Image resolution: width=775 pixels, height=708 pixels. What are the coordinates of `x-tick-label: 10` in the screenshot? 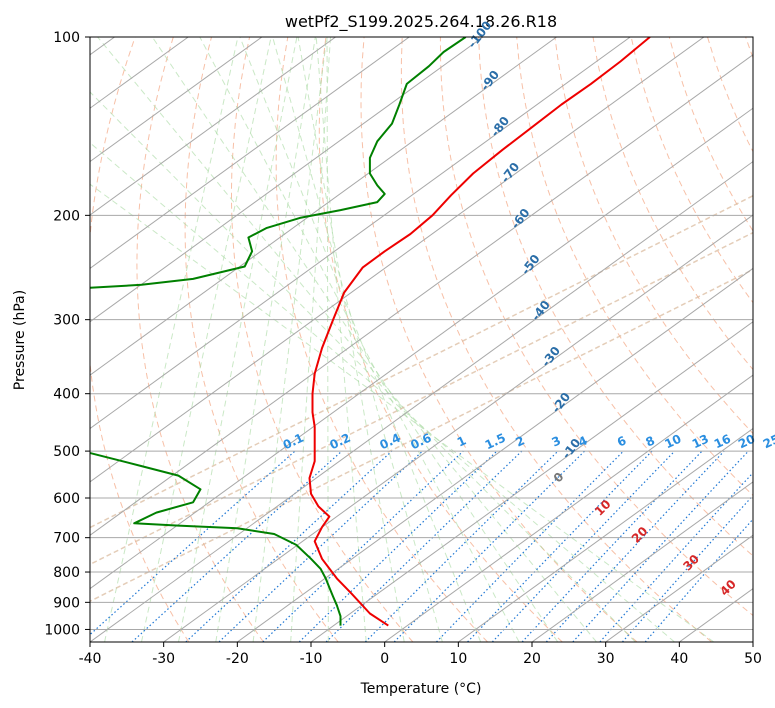 It's located at (458, 659).